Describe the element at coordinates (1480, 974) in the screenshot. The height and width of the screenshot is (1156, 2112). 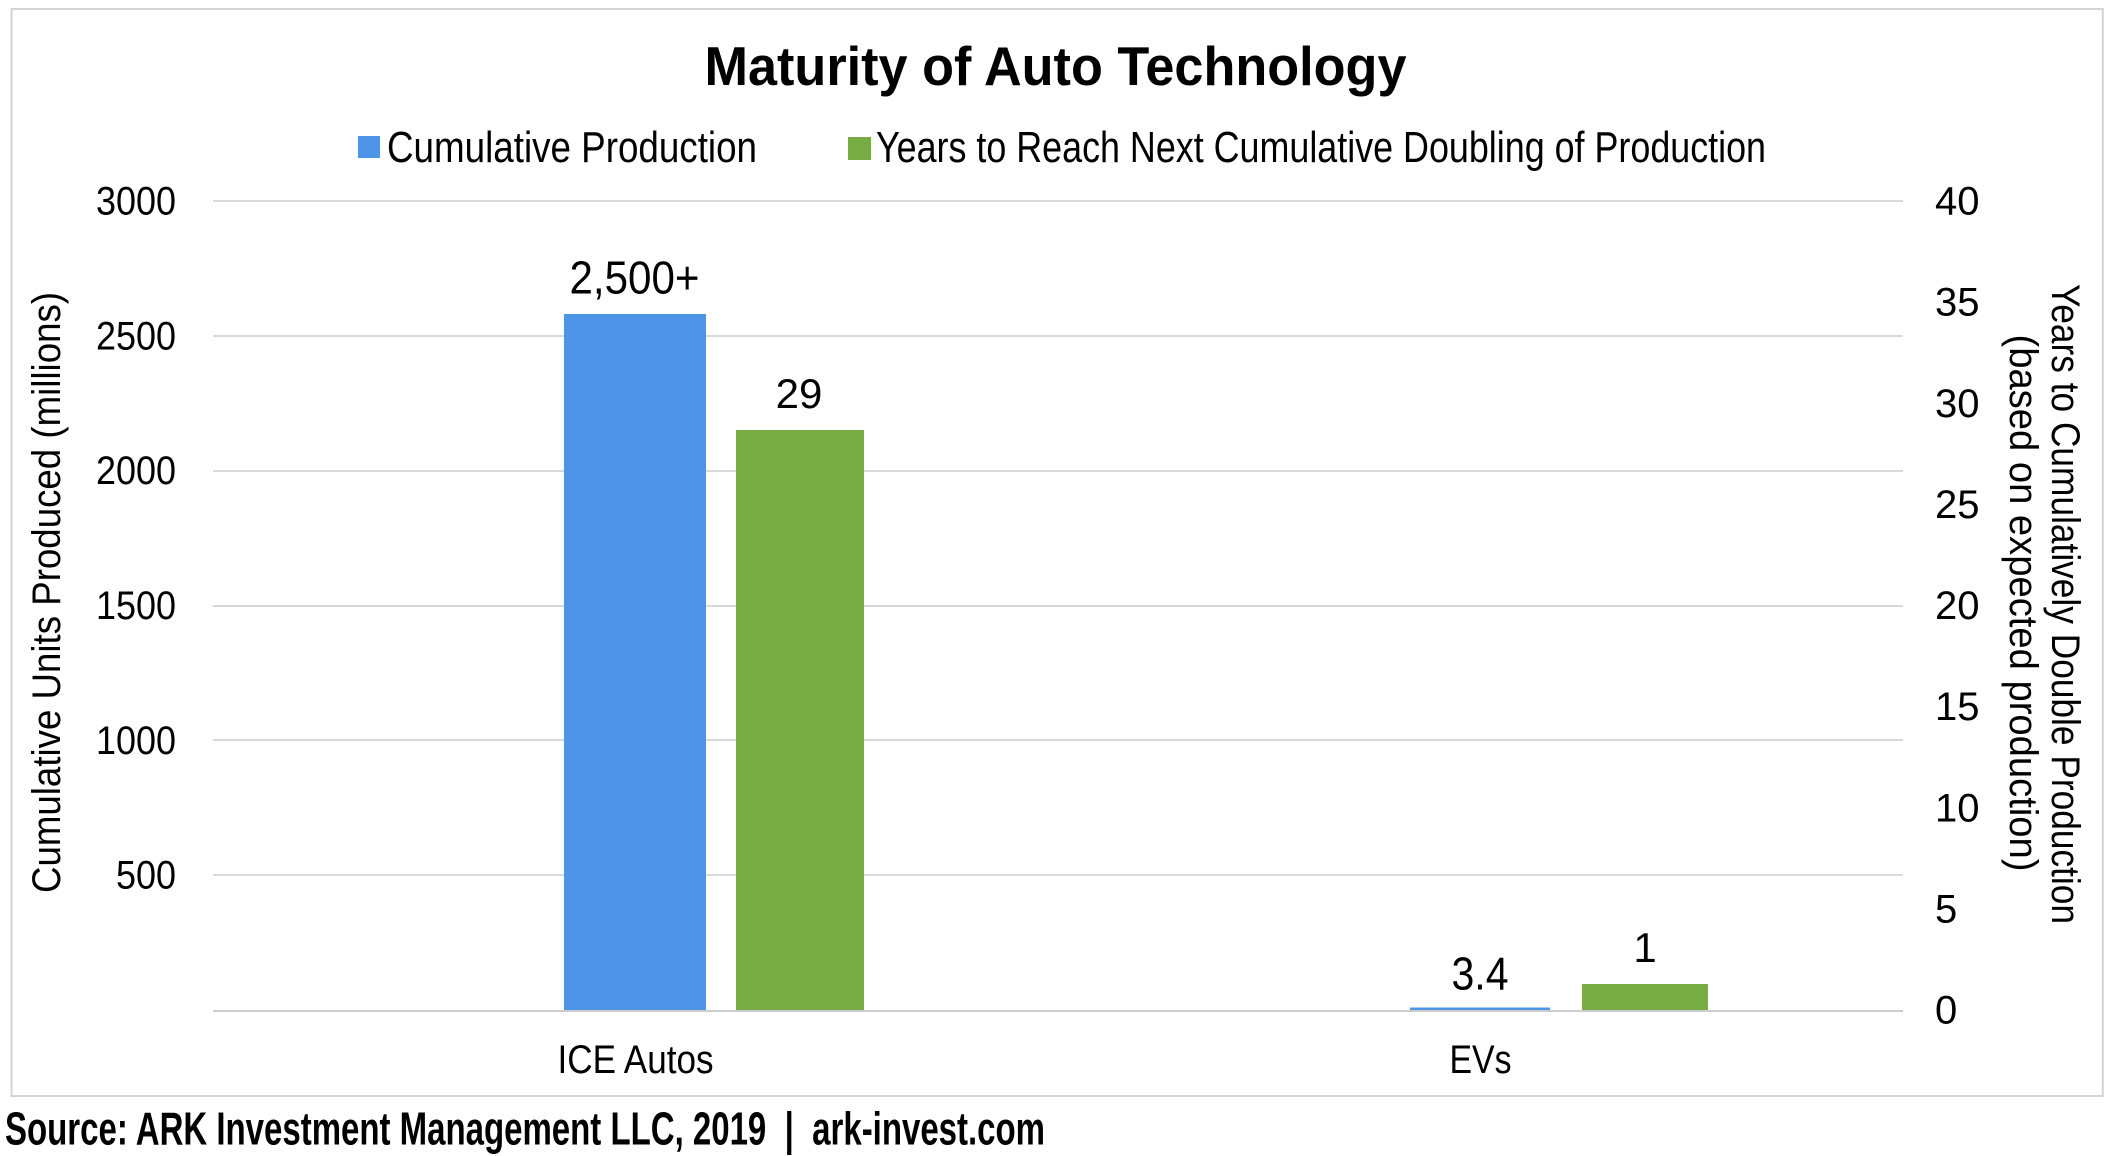
I see `svg-text: 3.4` at that location.